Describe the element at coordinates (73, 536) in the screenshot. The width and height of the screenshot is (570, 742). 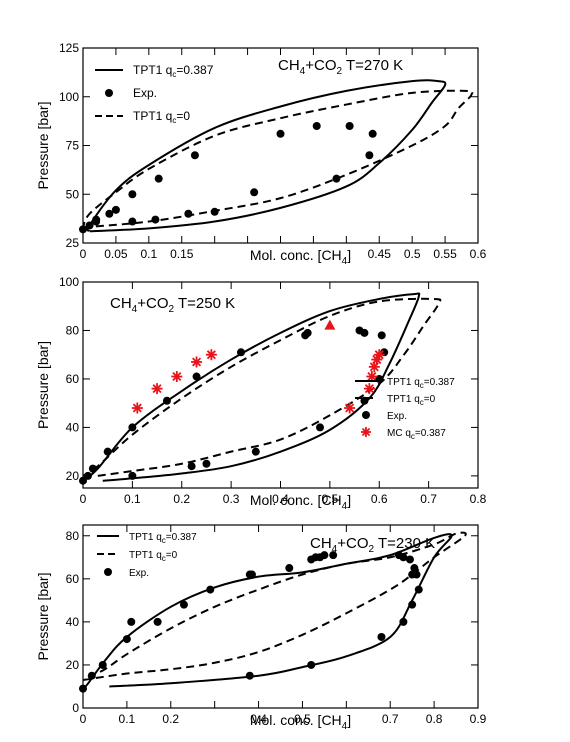
I see `y-tick-label: 80` at that location.